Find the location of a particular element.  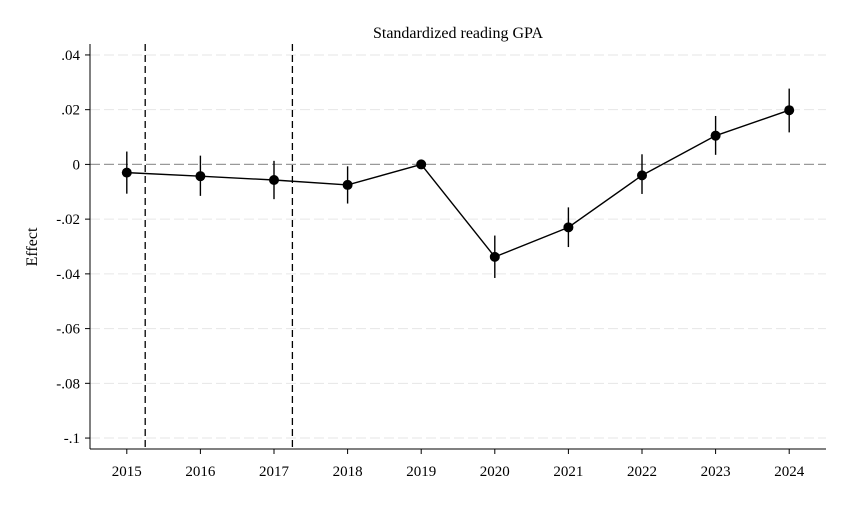

y-tick-label: 0 is located at coordinates (77, 165).